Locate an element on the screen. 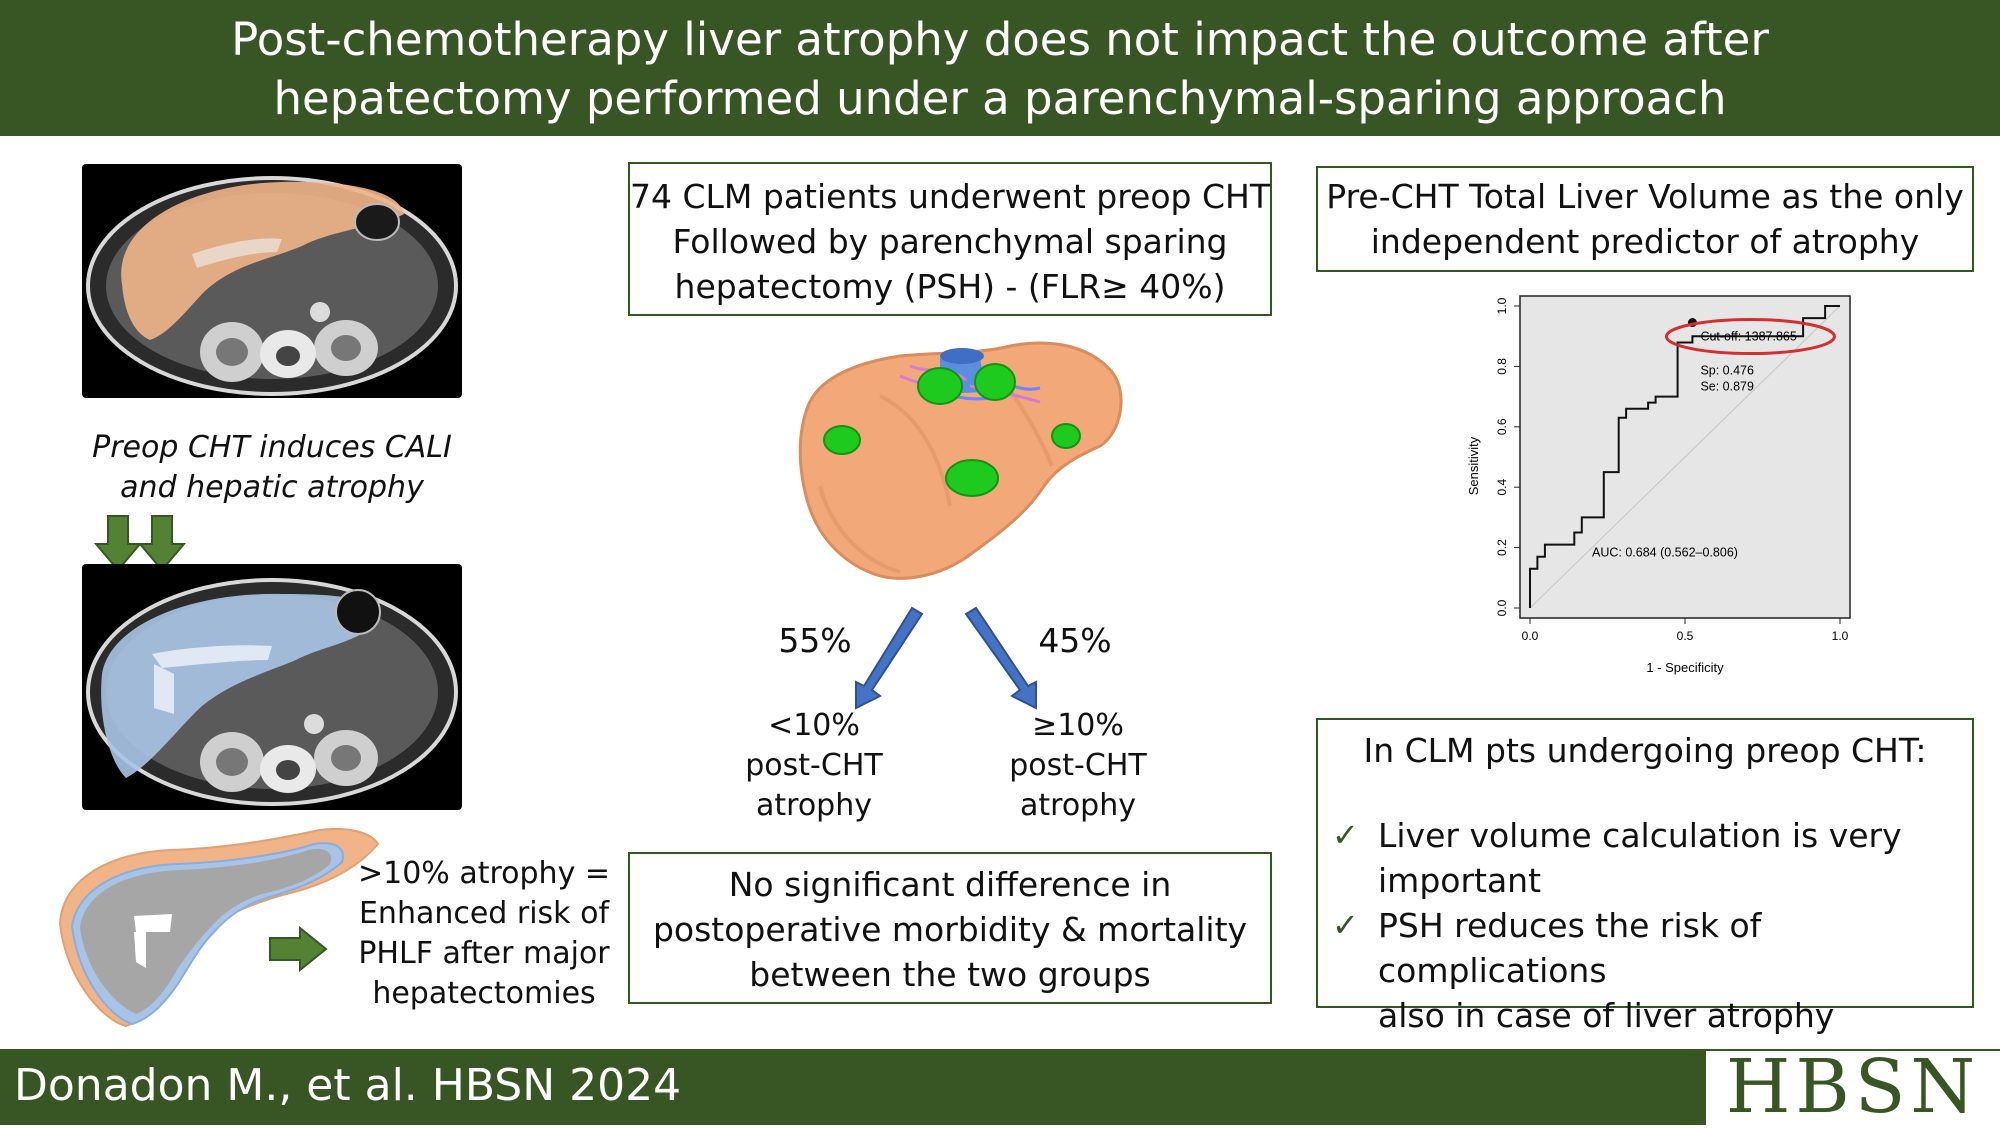 This screenshot has width=2000, height=1130. left-group-line-2: post-CHT is located at coordinates (814, 765).